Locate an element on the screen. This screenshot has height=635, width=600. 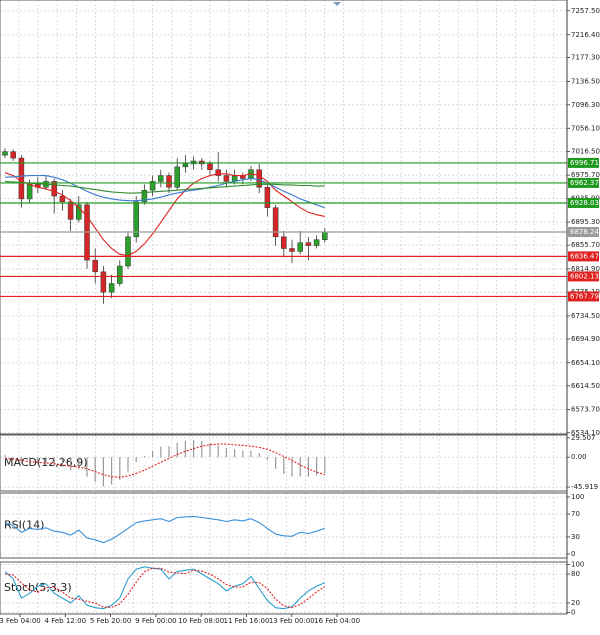
y-tick-label: 7177.30 is located at coordinates (585, 58).